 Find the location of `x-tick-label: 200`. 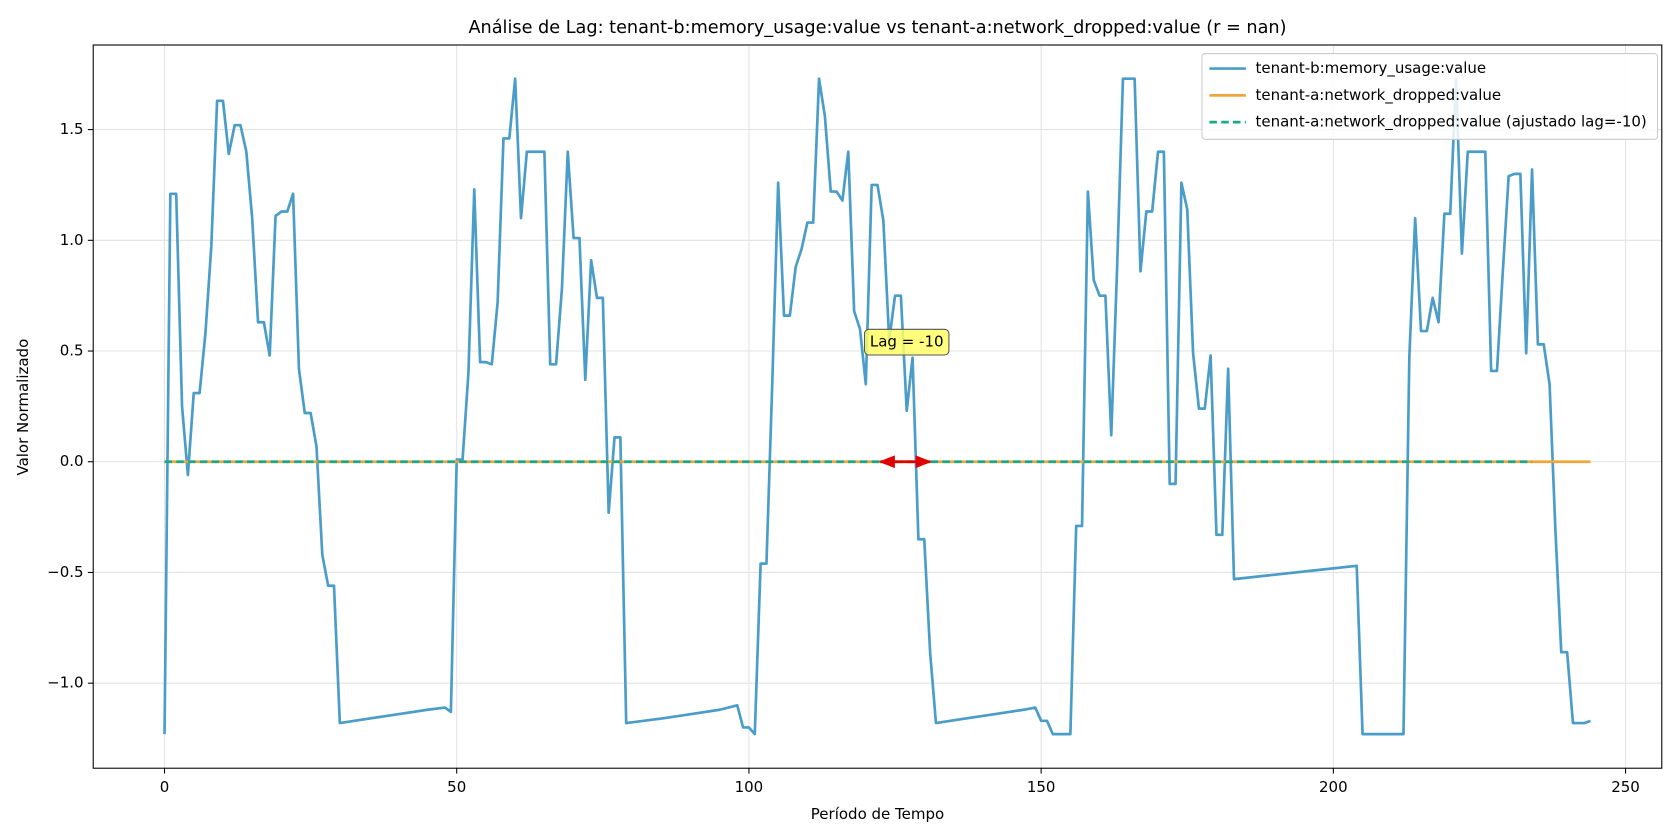

x-tick-label: 200 is located at coordinates (1333, 787).